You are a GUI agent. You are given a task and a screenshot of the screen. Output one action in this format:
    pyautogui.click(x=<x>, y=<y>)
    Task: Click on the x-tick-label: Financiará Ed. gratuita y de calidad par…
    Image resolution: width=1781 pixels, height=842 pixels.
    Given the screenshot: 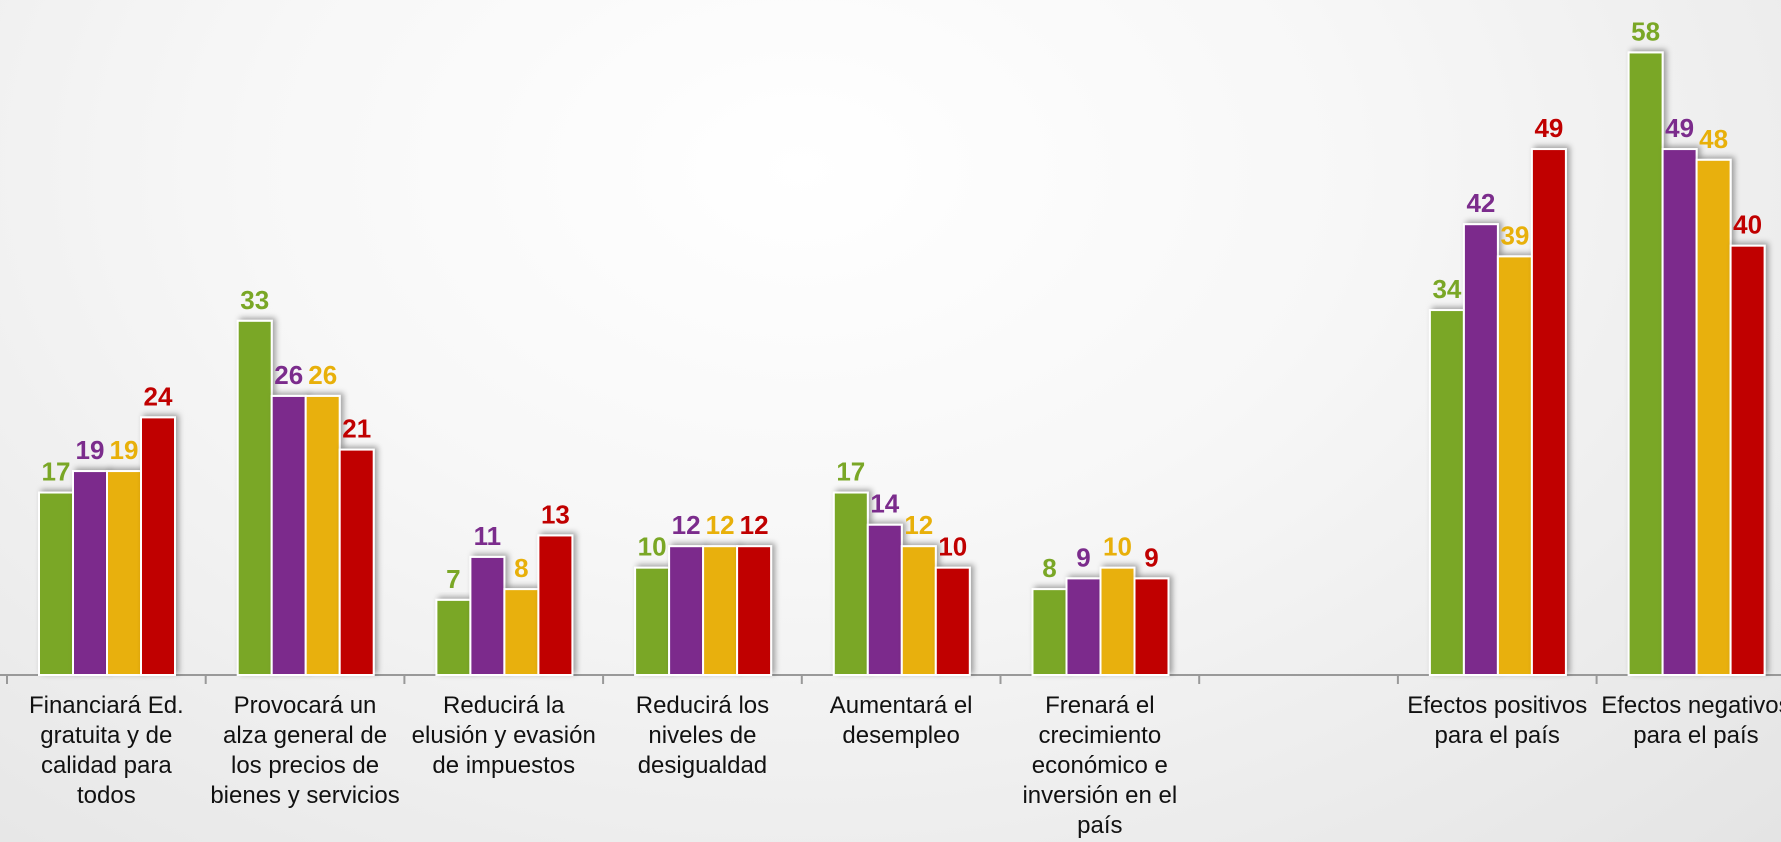 What is the action you would take?
    pyautogui.click(x=106, y=750)
    